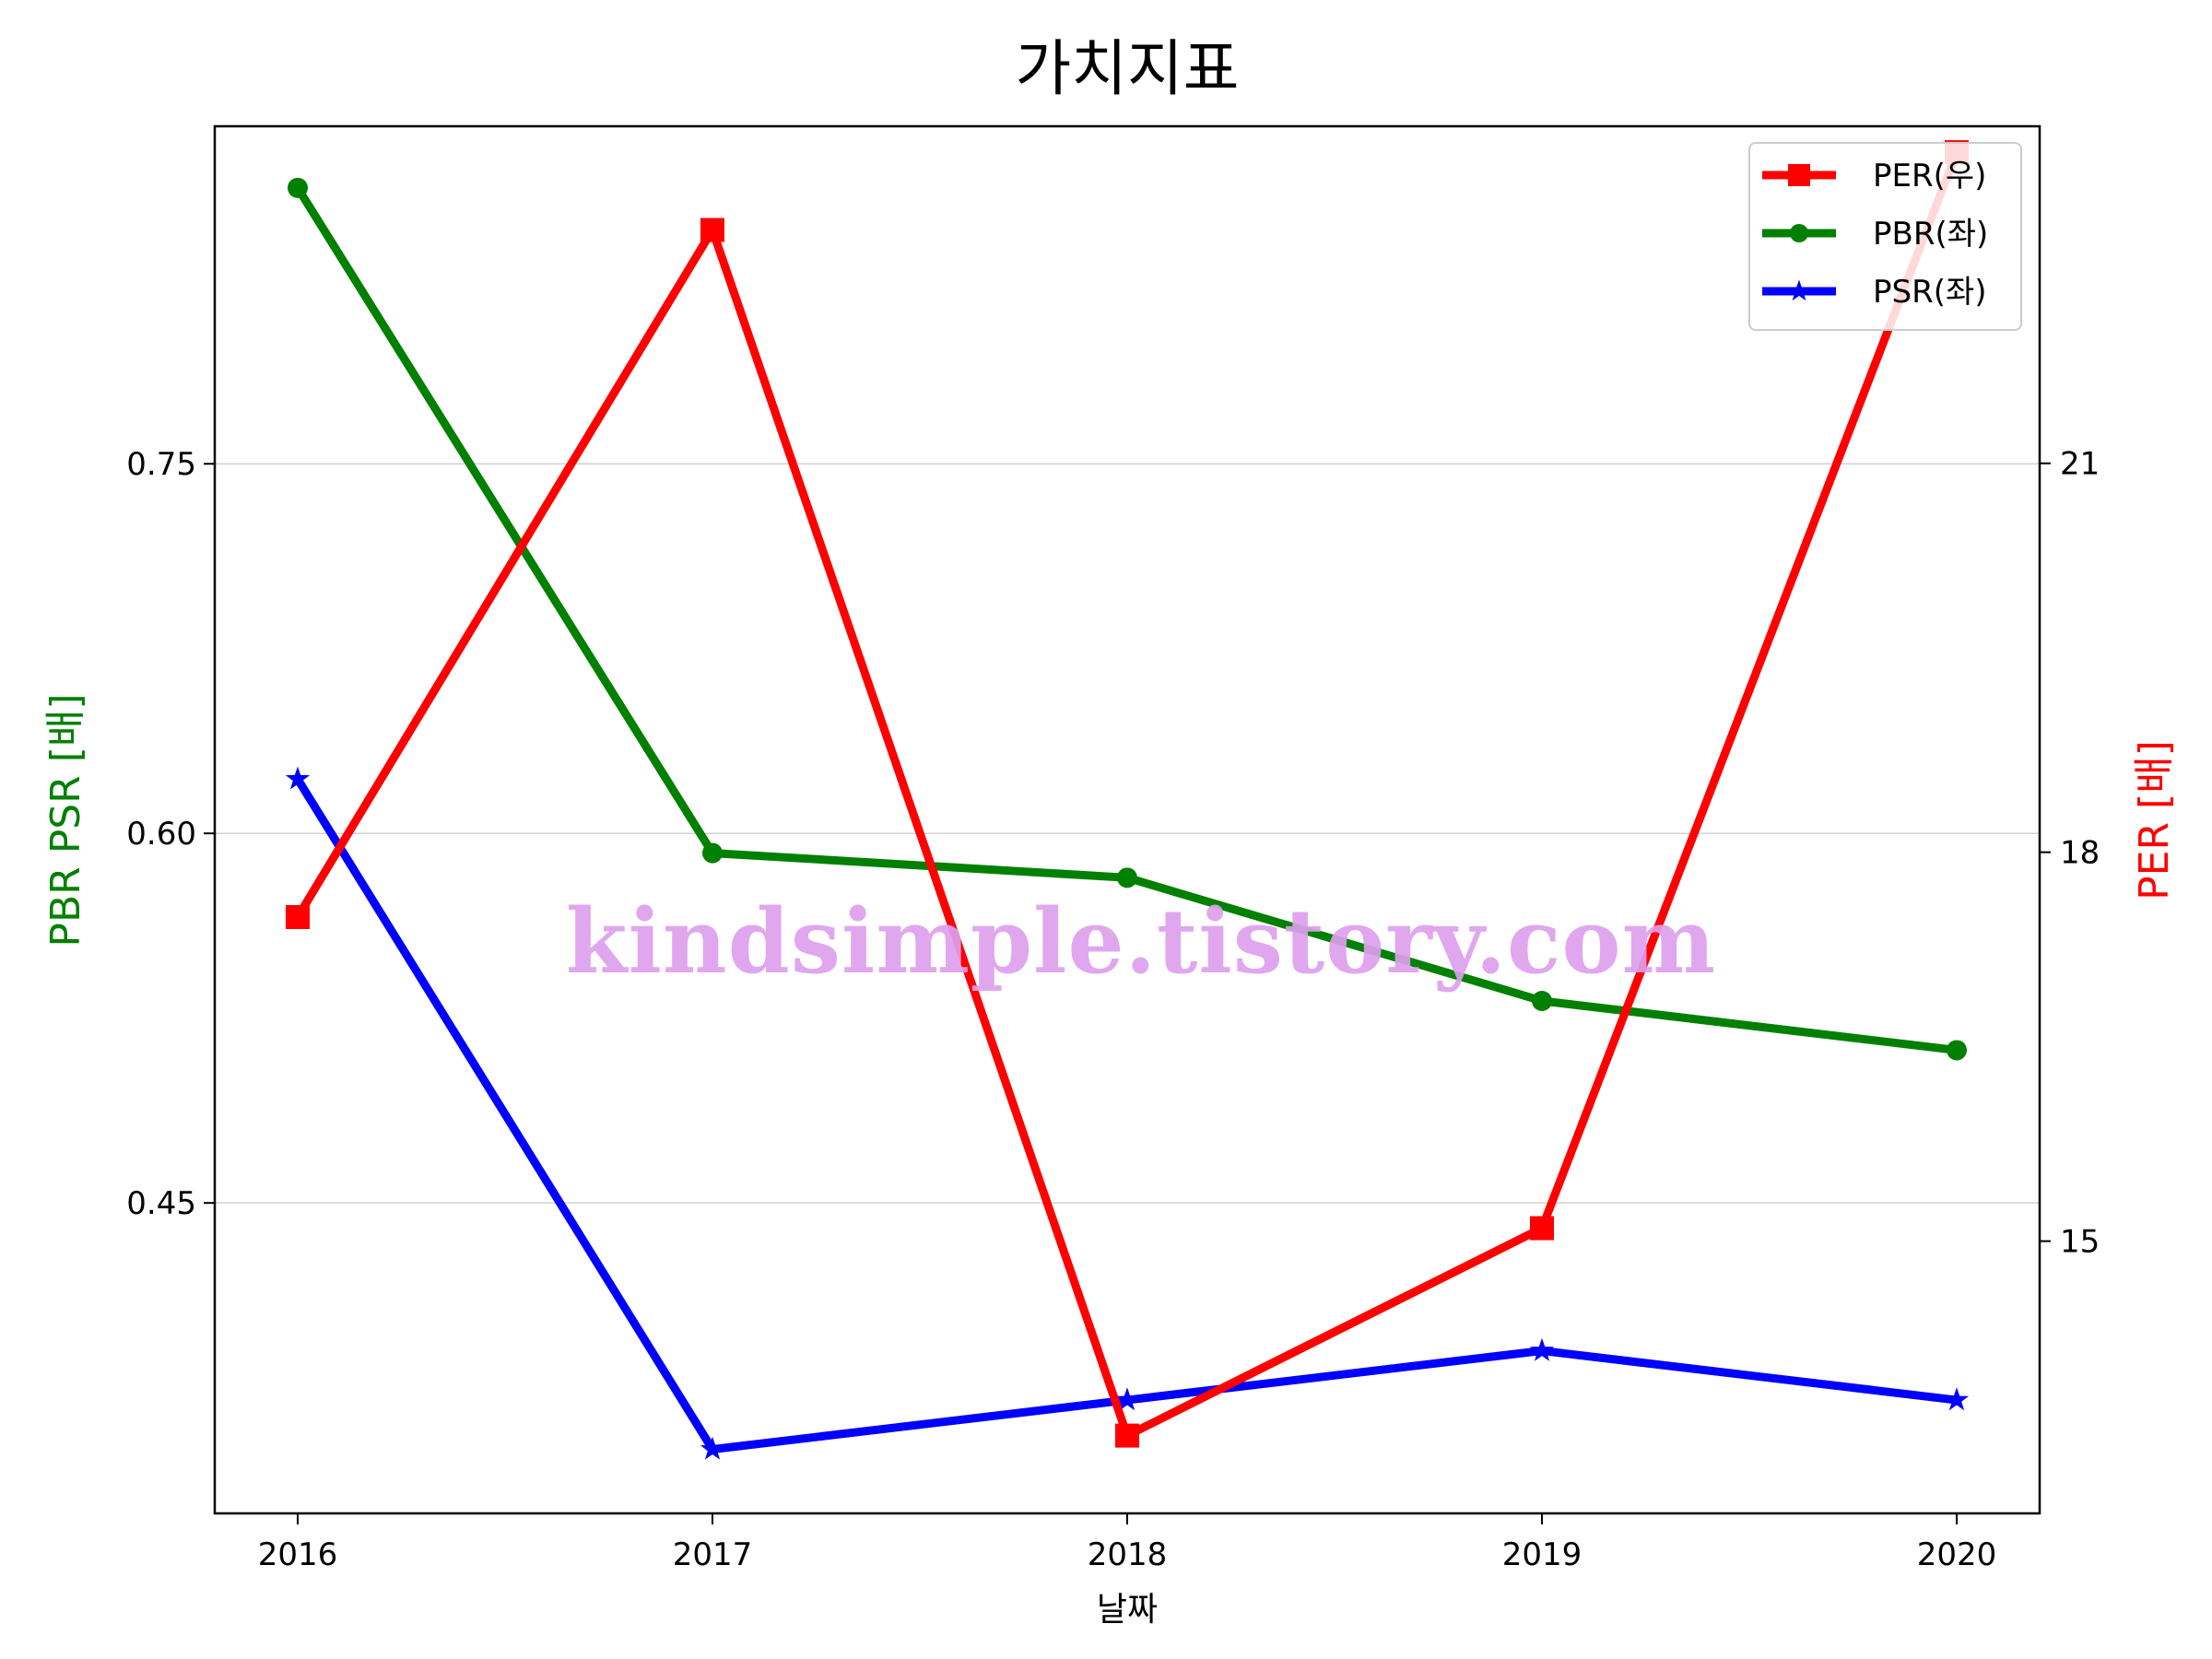 Image resolution: width=2212 pixels, height=1659 pixels. What do you see at coordinates (65, 820) in the screenshot?
I see `y-axis-left-label: PBR PSR [배]` at bounding box center [65, 820].